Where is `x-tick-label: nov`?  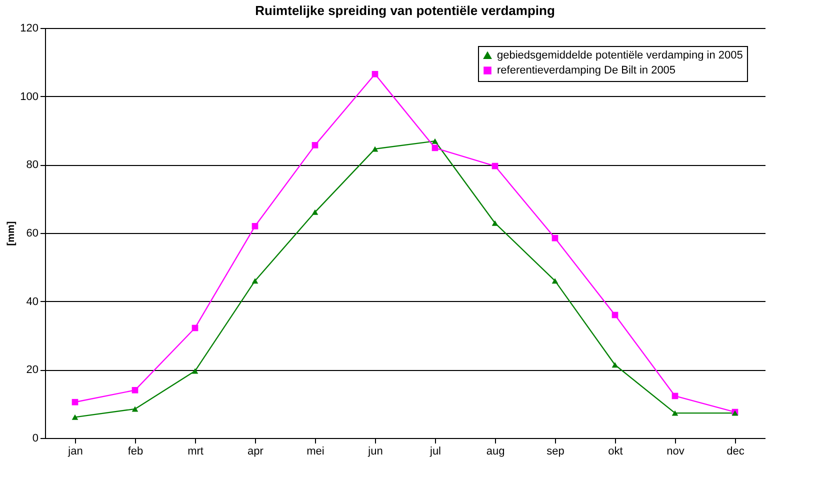
x-tick-label: nov is located at coordinates (675, 452).